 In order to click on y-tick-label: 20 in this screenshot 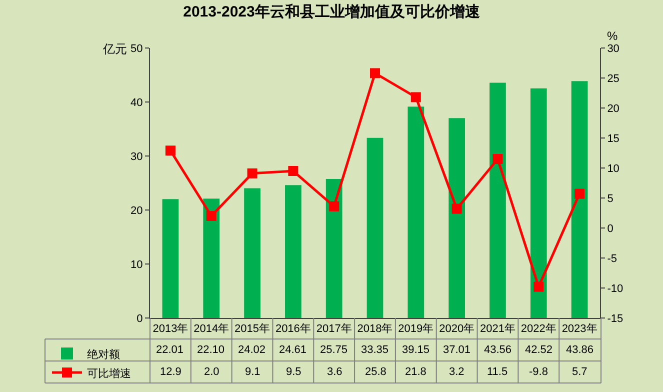, I will do `click(136, 210)`.